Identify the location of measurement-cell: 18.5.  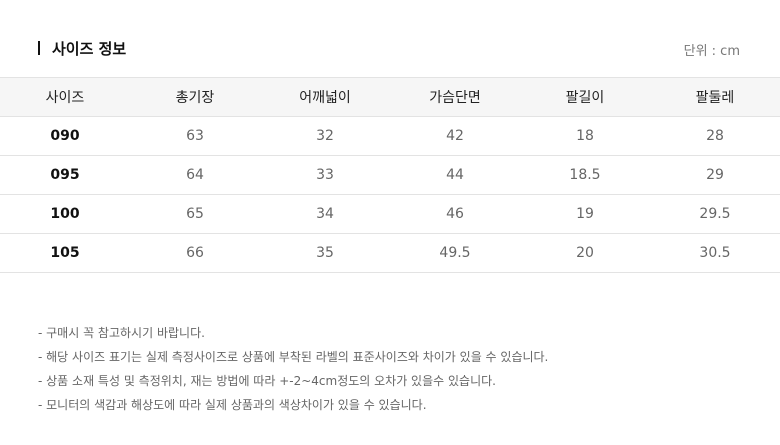
(585, 175).